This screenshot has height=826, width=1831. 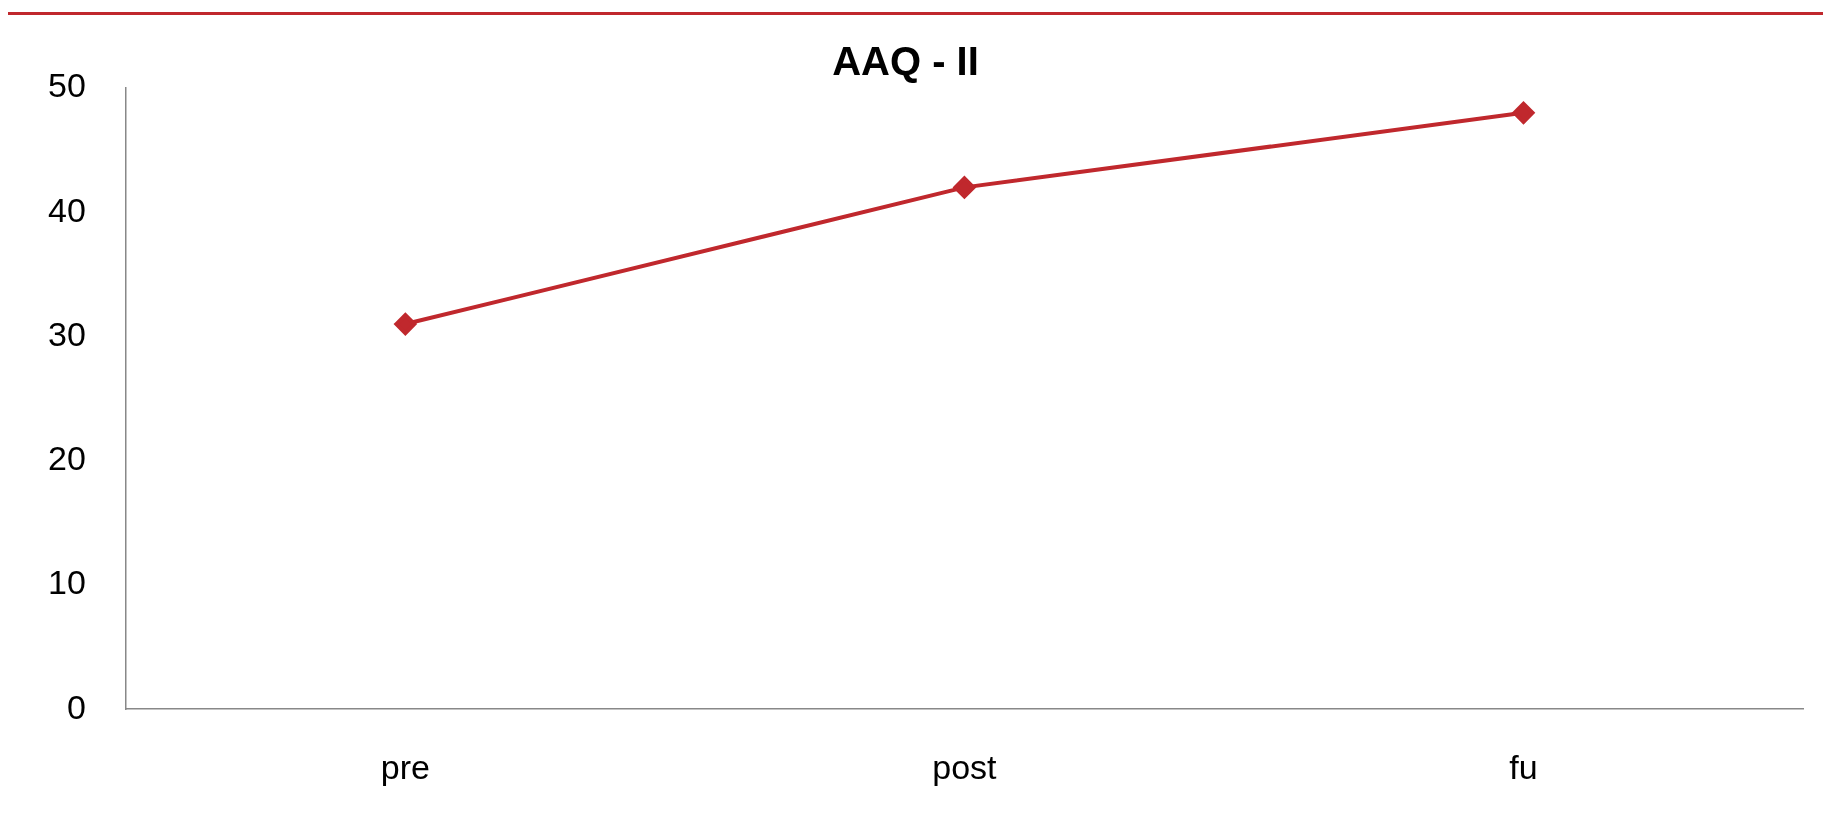 What do you see at coordinates (405, 766) in the screenshot?
I see `x-tick-label: pre` at bounding box center [405, 766].